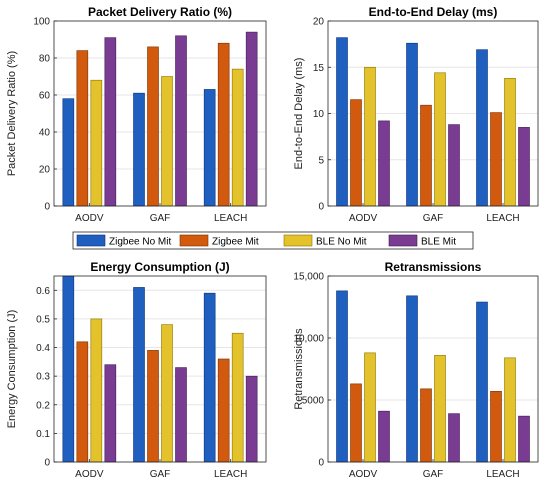 The image size is (550, 485). I want to click on y-tick-label: 5, so click(321, 160).